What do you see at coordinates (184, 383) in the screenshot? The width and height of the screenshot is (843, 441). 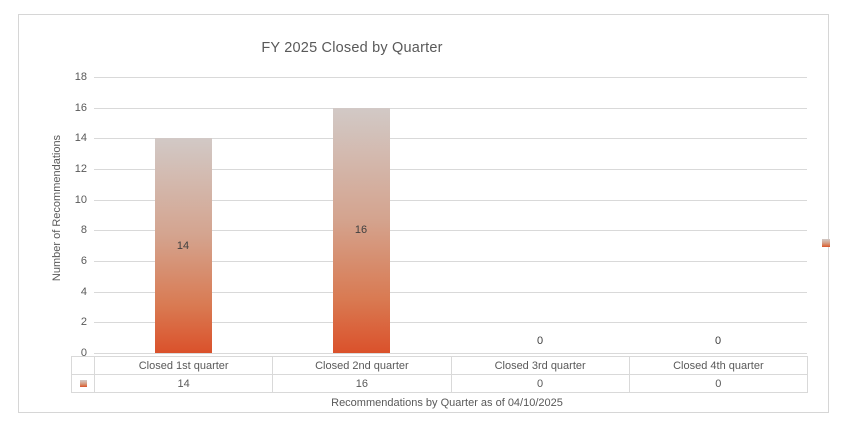 I see `table-value-1: 14` at bounding box center [184, 383].